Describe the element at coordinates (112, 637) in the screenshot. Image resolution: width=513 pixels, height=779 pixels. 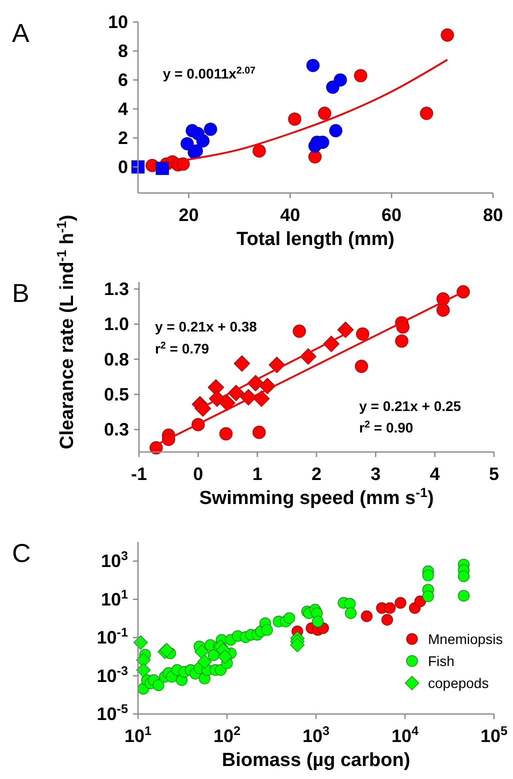
I see `y-tick-label: 10$^{-1}$` at that location.